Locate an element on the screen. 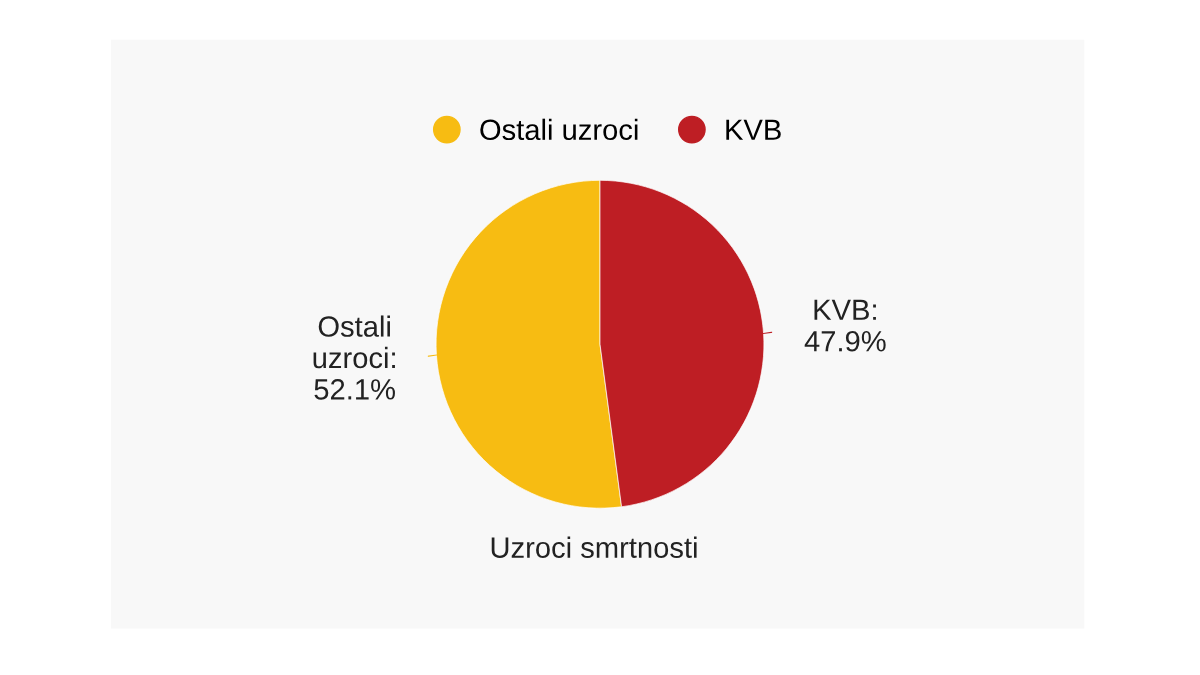 The image size is (1200, 675). legend-label: KVB is located at coordinates (753, 129).